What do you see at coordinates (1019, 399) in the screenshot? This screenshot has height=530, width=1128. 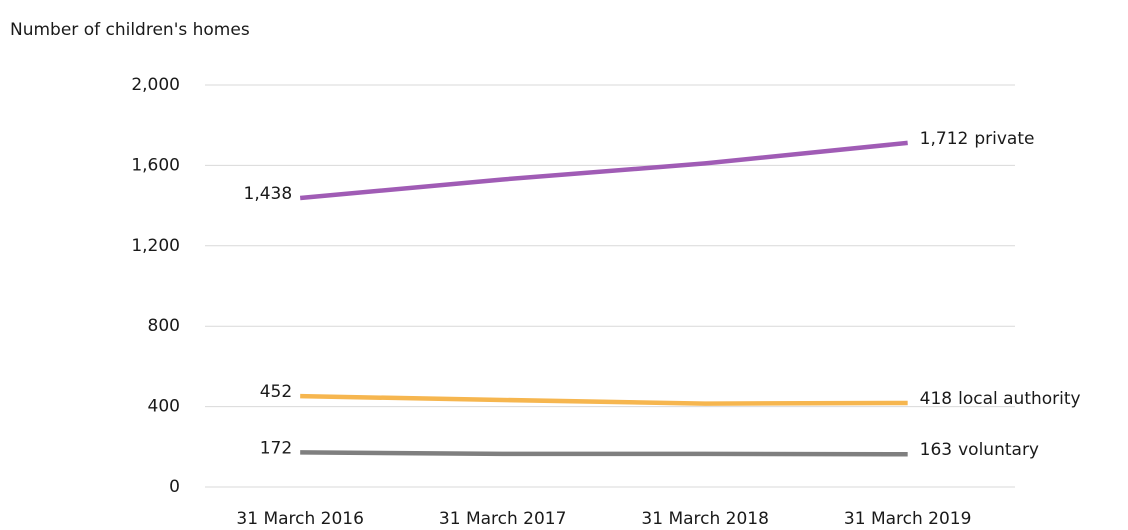 I see `legend-label: local authority` at bounding box center [1019, 399].